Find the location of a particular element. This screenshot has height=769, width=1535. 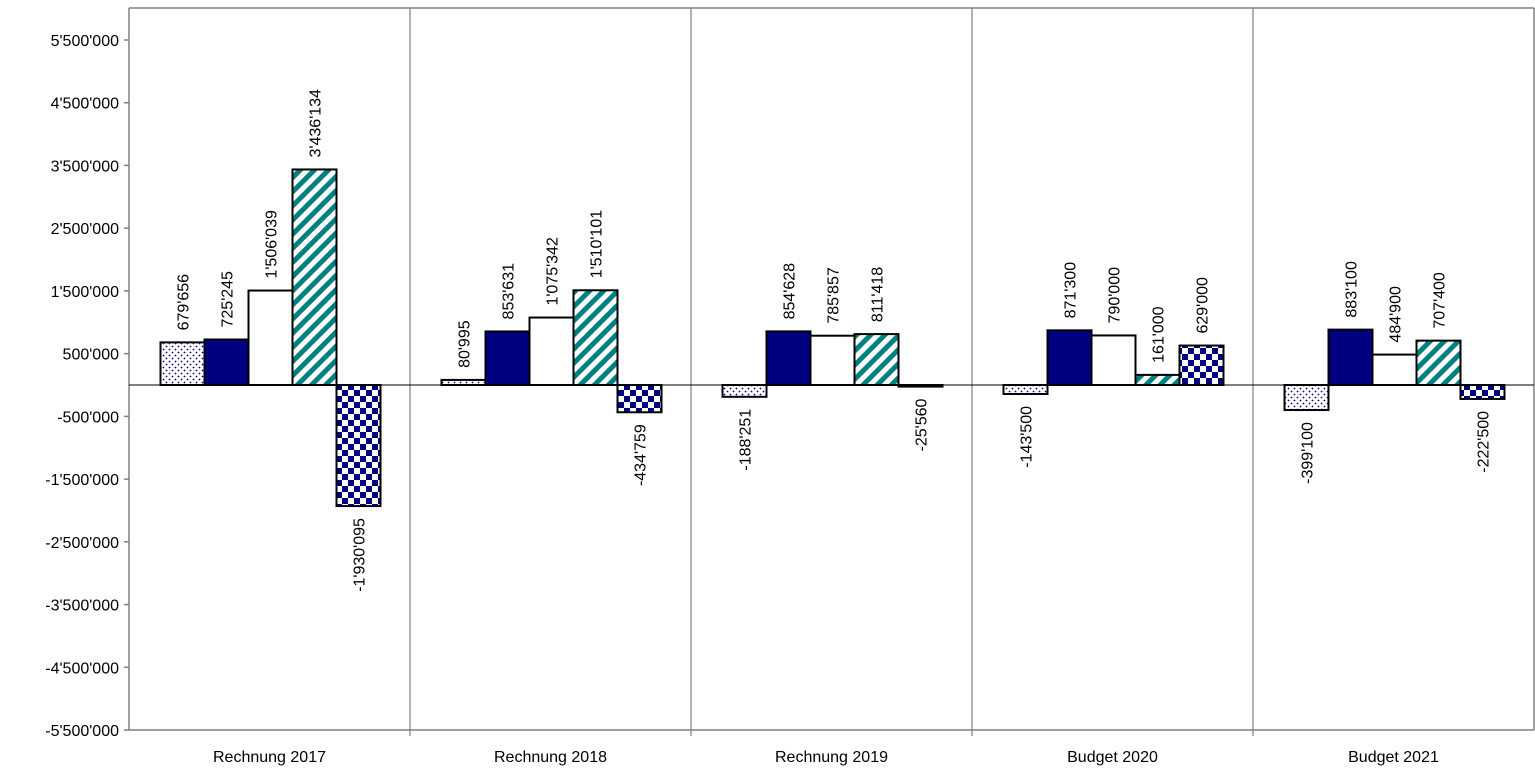

data-label: -1'930'095 is located at coordinates (360, 555).